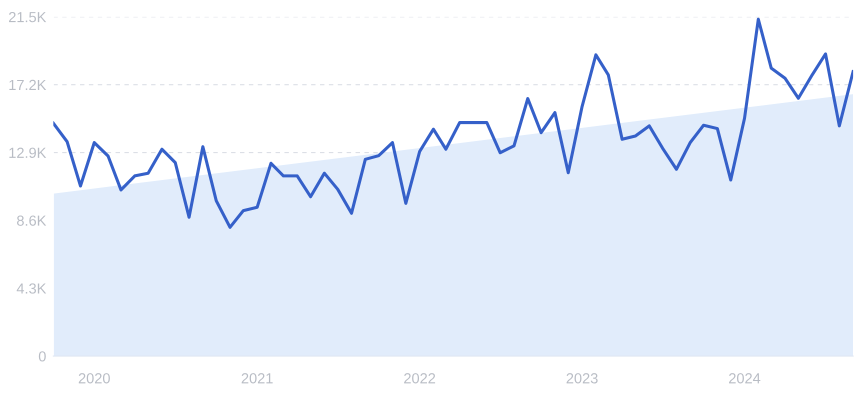  I want to click on y-tick-label: 4.3K, so click(31, 288).